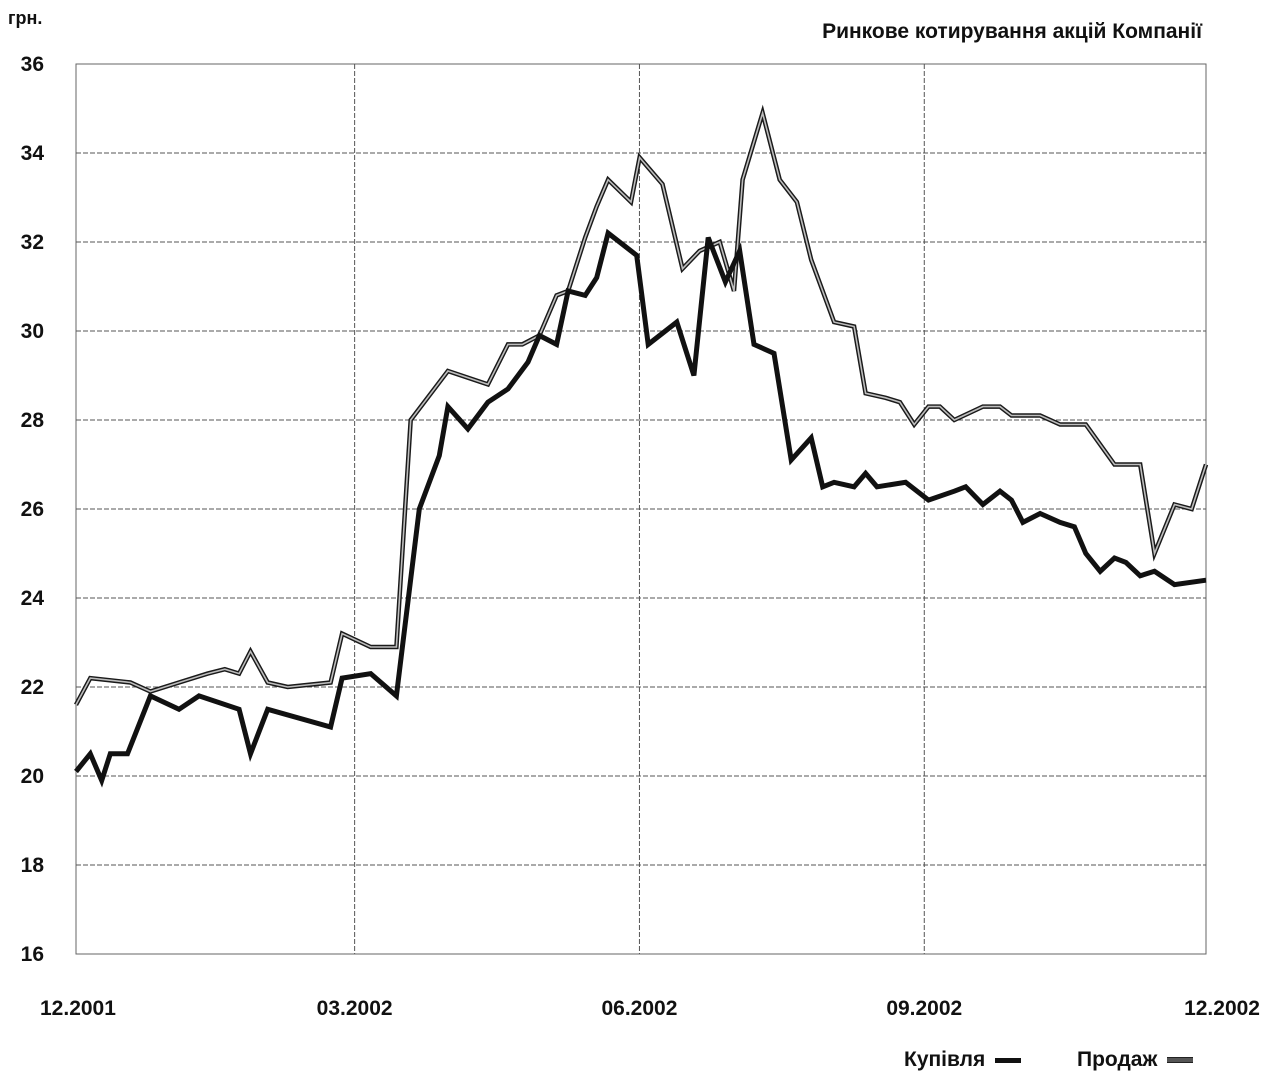 The height and width of the screenshot is (1072, 1264). Describe the element at coordinates (1222, 1008) in the screenshot. I see `x-tick-label: 12.2002` at that location.